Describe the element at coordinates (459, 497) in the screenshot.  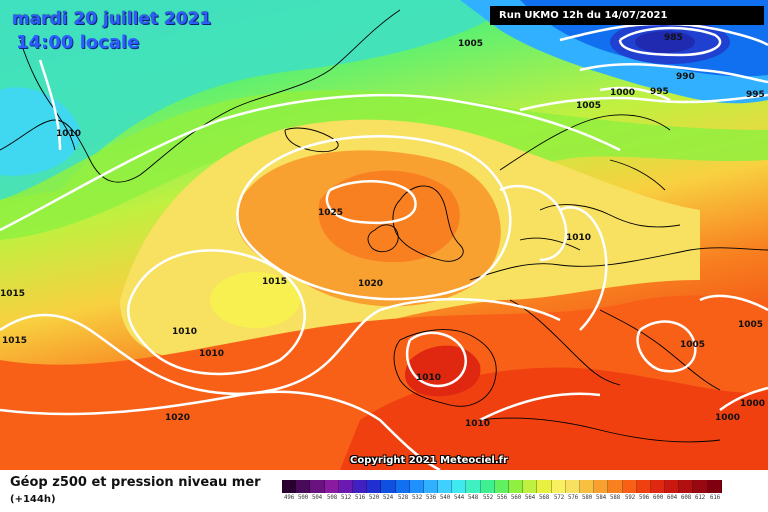
I see `scale-label: 544` at that location.